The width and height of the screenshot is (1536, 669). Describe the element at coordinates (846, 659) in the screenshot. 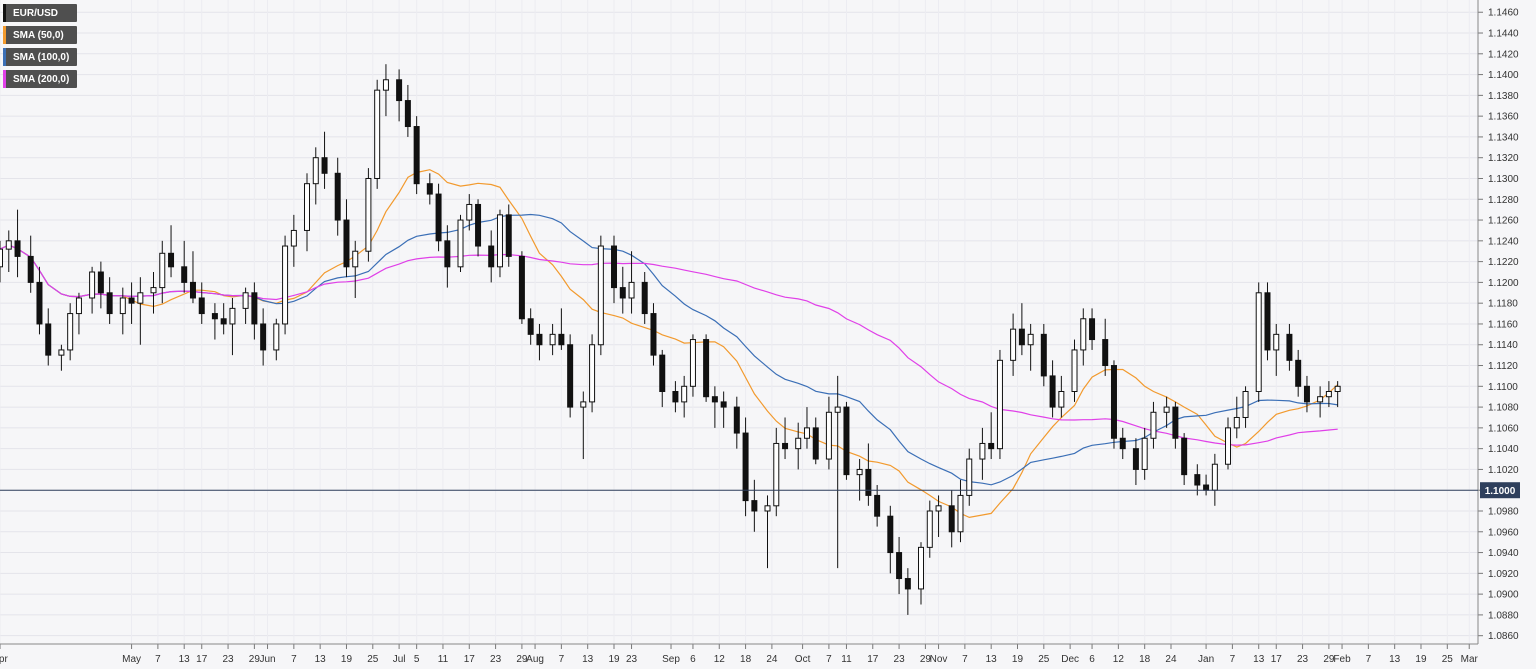

I see `x-tick-label: 11` at that location.